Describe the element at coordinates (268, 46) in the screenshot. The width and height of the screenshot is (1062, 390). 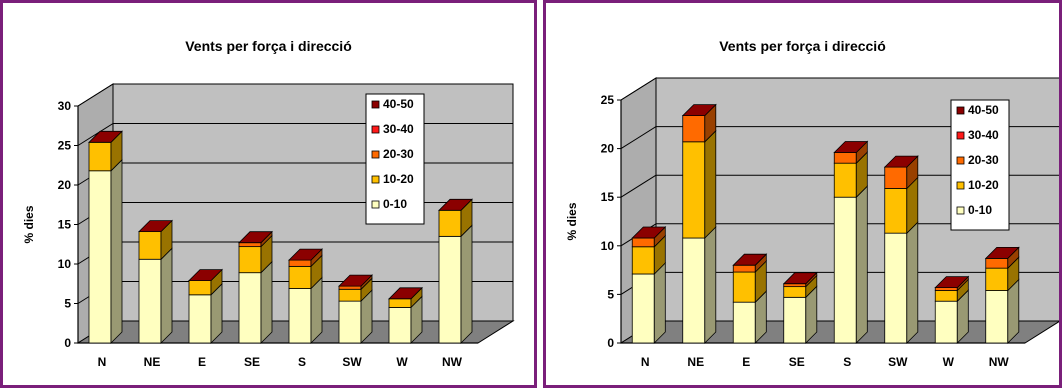
I see `chart-title: Vents per força i direcció` at that location.